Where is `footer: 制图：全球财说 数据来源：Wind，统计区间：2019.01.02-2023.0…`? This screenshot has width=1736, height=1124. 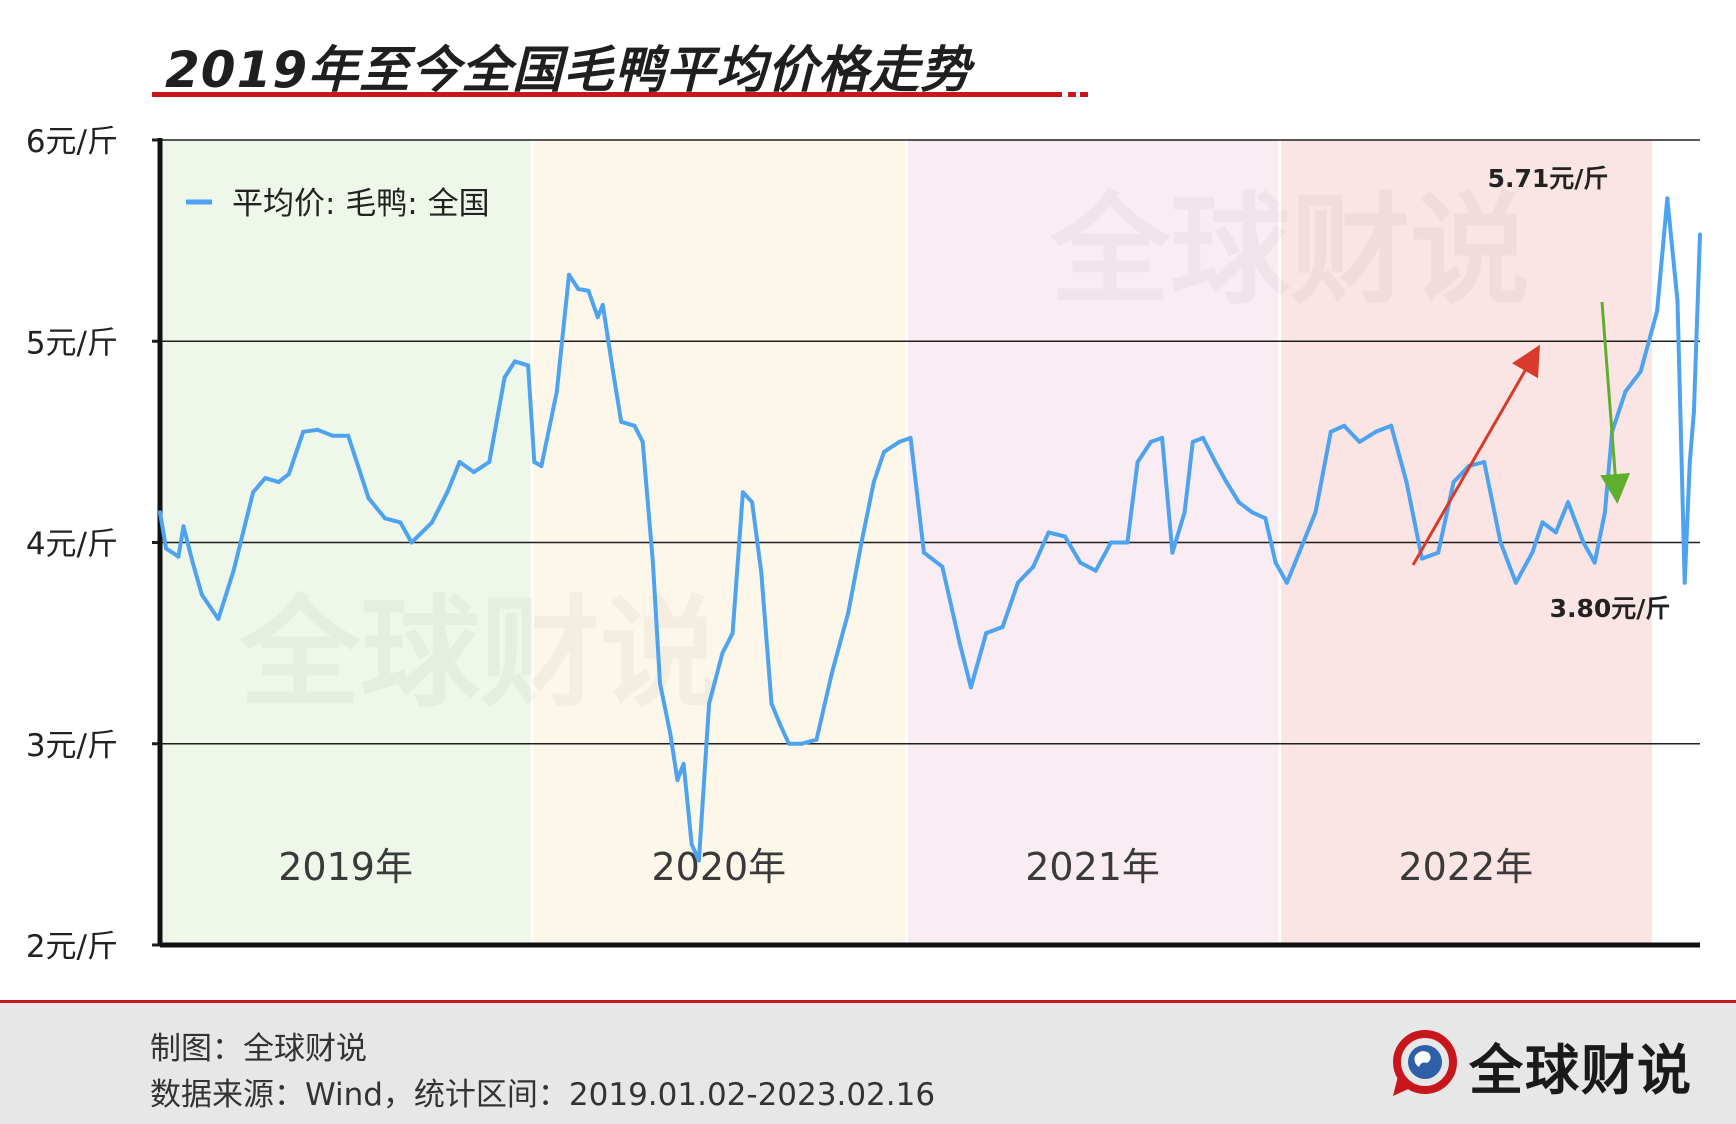 footer: 制图：全球财说 数据来源：Wind，统计区间：2019.01.02-2023.0… is located at coordinates (868, 1062).